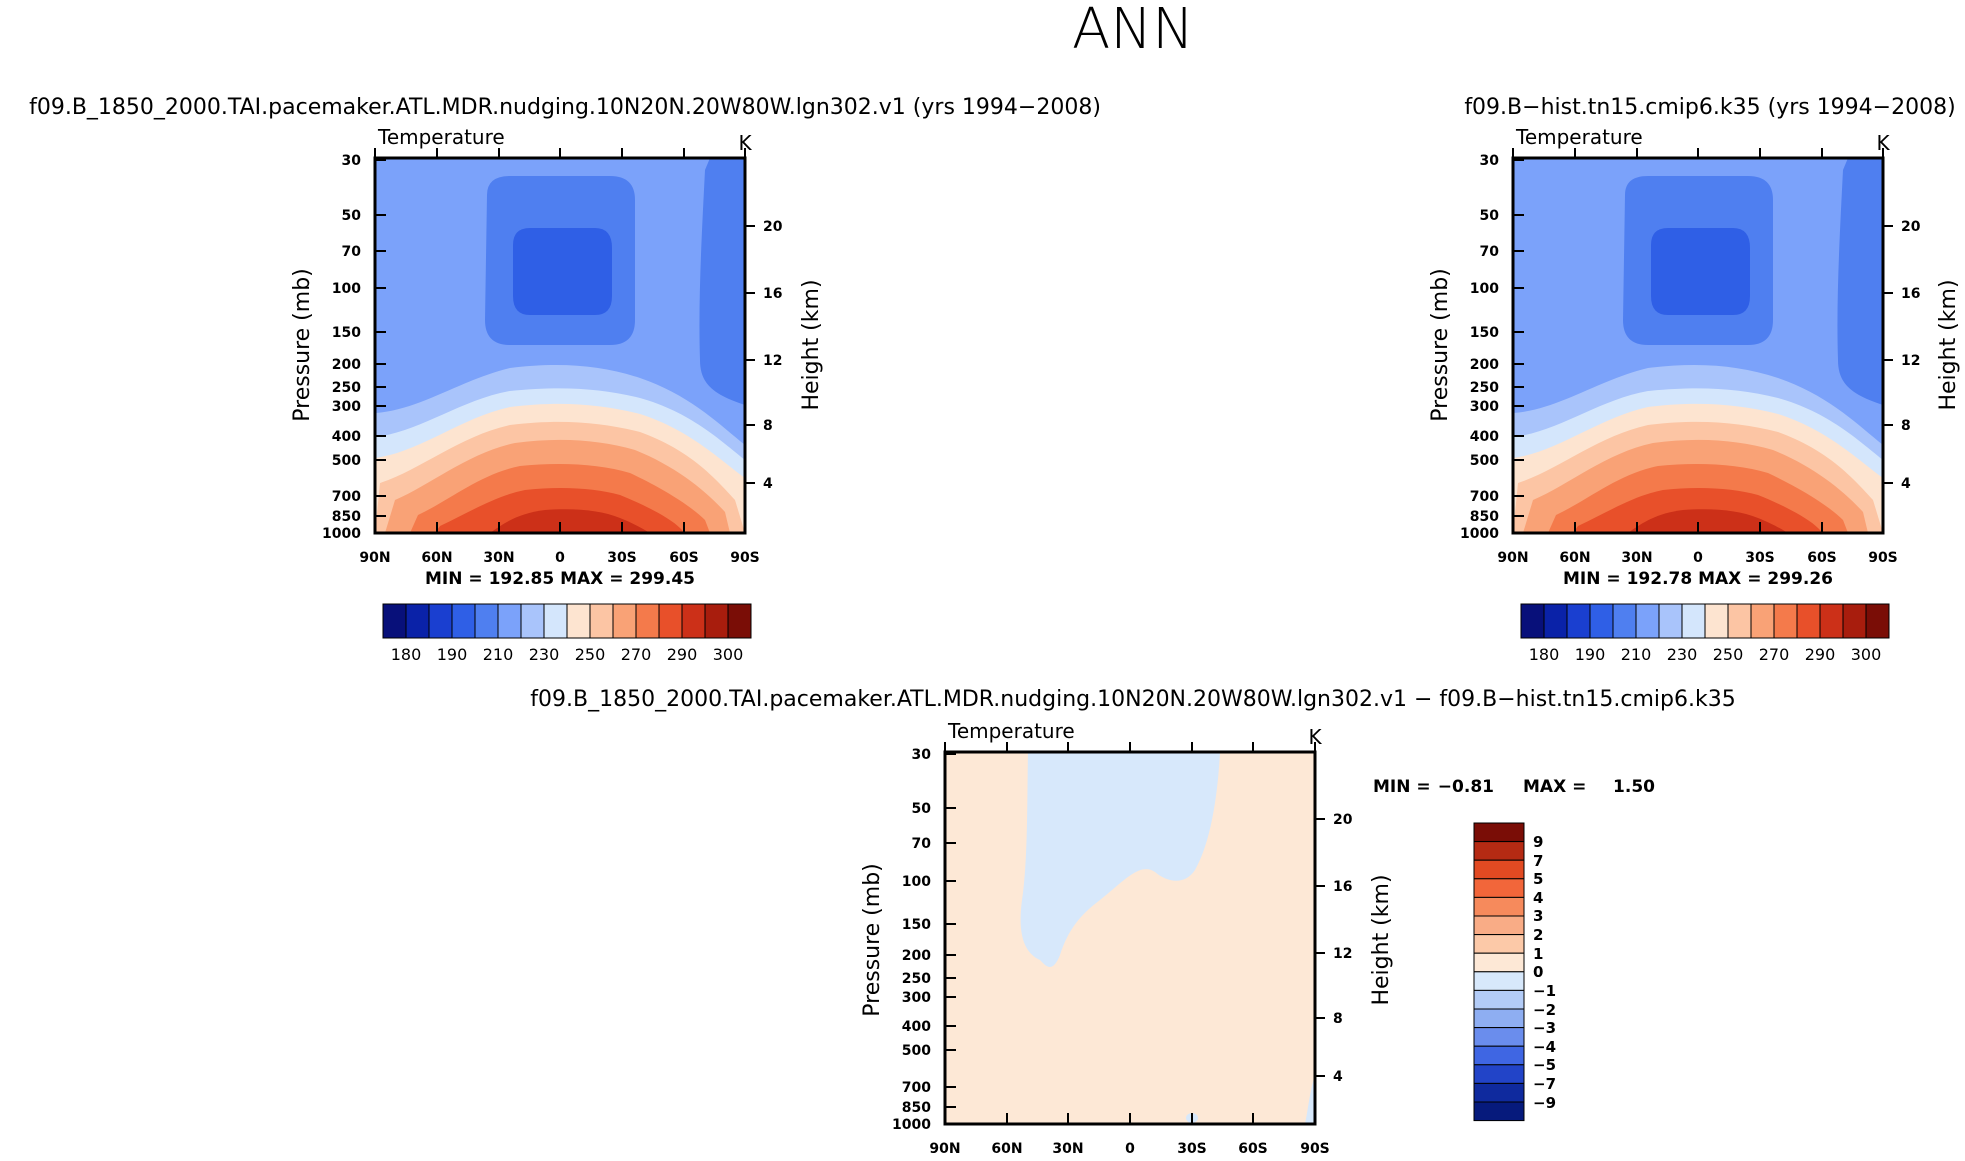 Image resolution: width=1965 pixels, height=1161 pixels. I want to click on colorbar-label: 230, so click(544, 654).